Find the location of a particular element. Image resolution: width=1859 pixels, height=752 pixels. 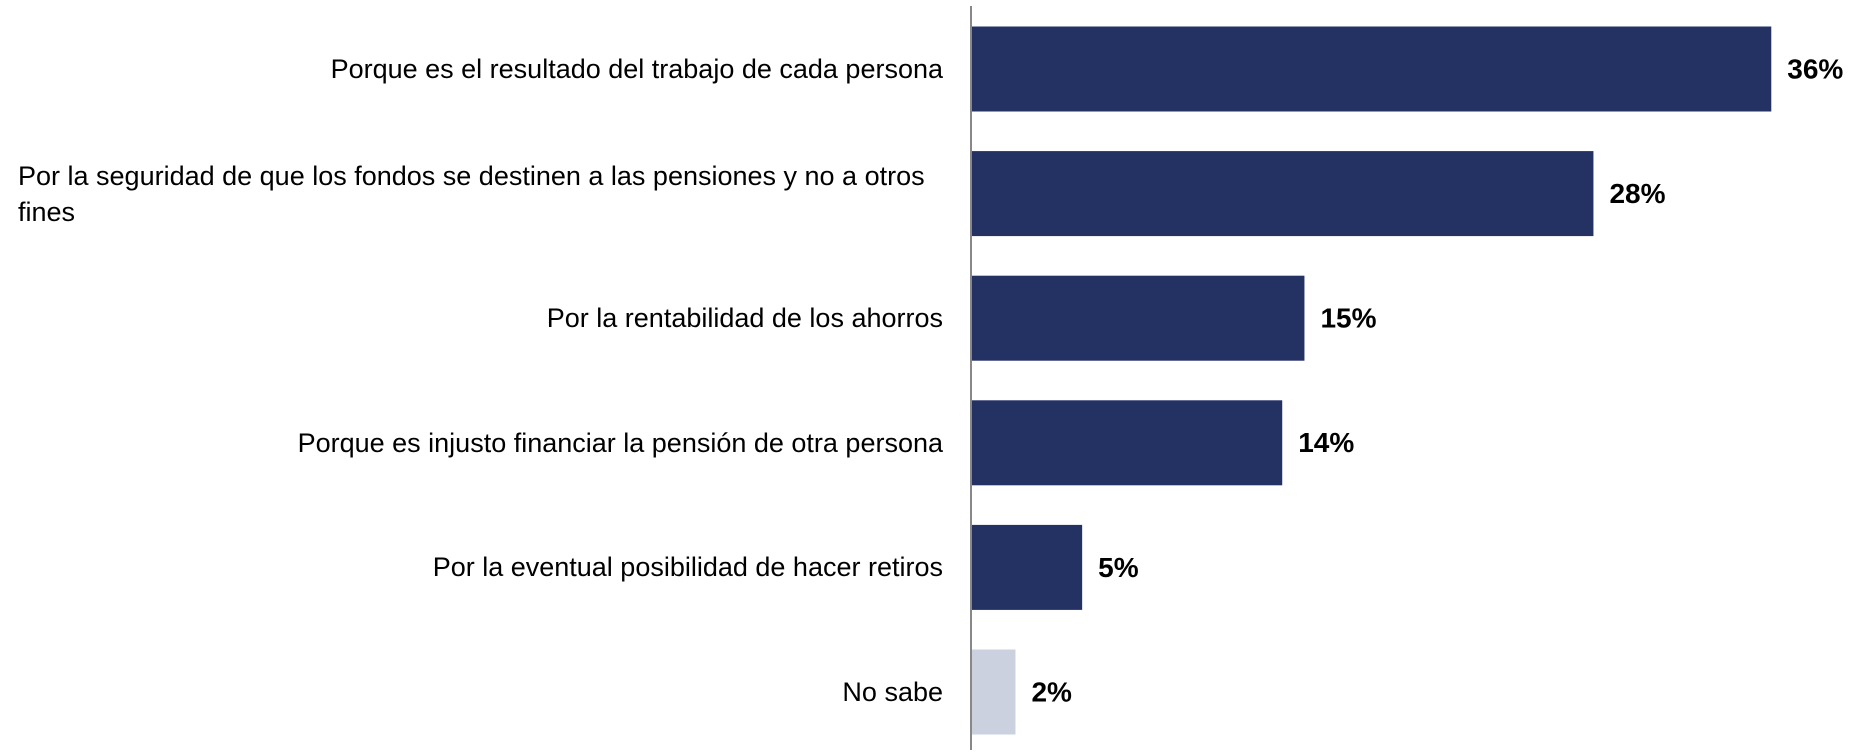

category-text: No sabe is located at coordinates (892, 692).